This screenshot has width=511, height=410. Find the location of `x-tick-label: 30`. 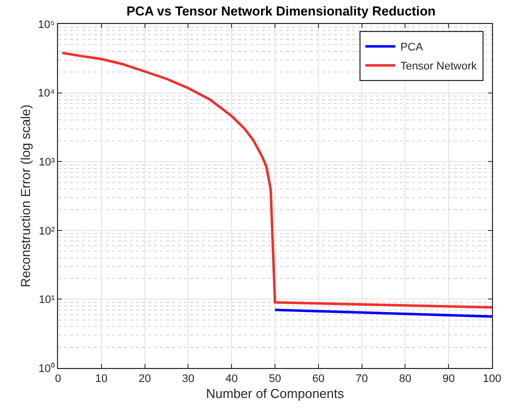

x-tick-label: 30 is located at coordinates (188, 379).